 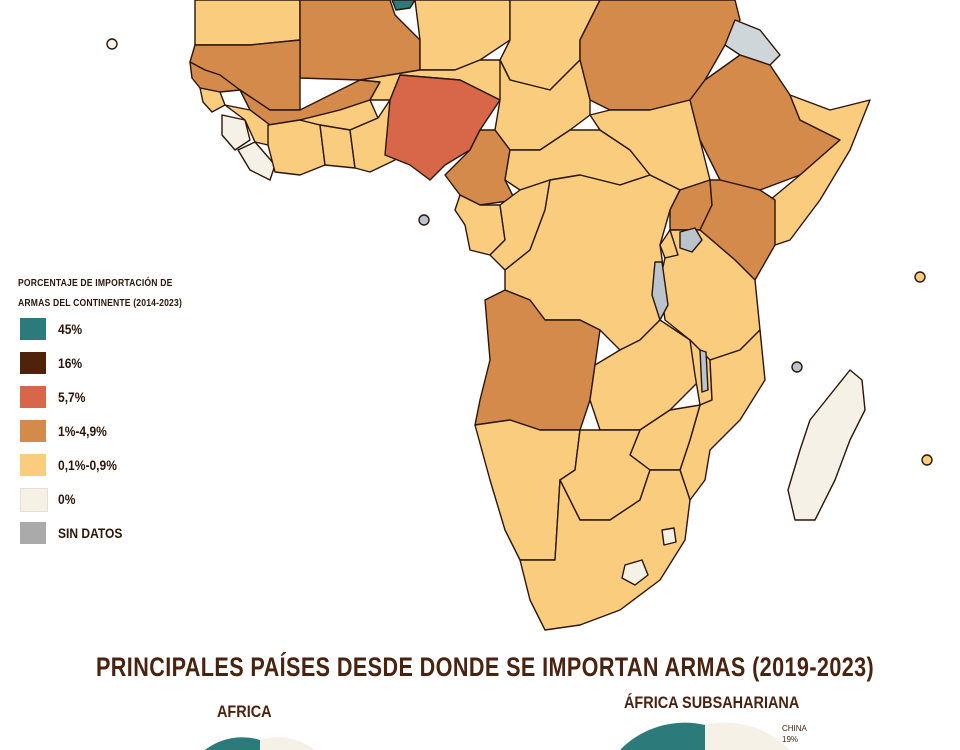 What do you see at coordinates (232, 743) in the screenshot?
I see `pie-africa-slice-main` at bounding box center [232, 743].